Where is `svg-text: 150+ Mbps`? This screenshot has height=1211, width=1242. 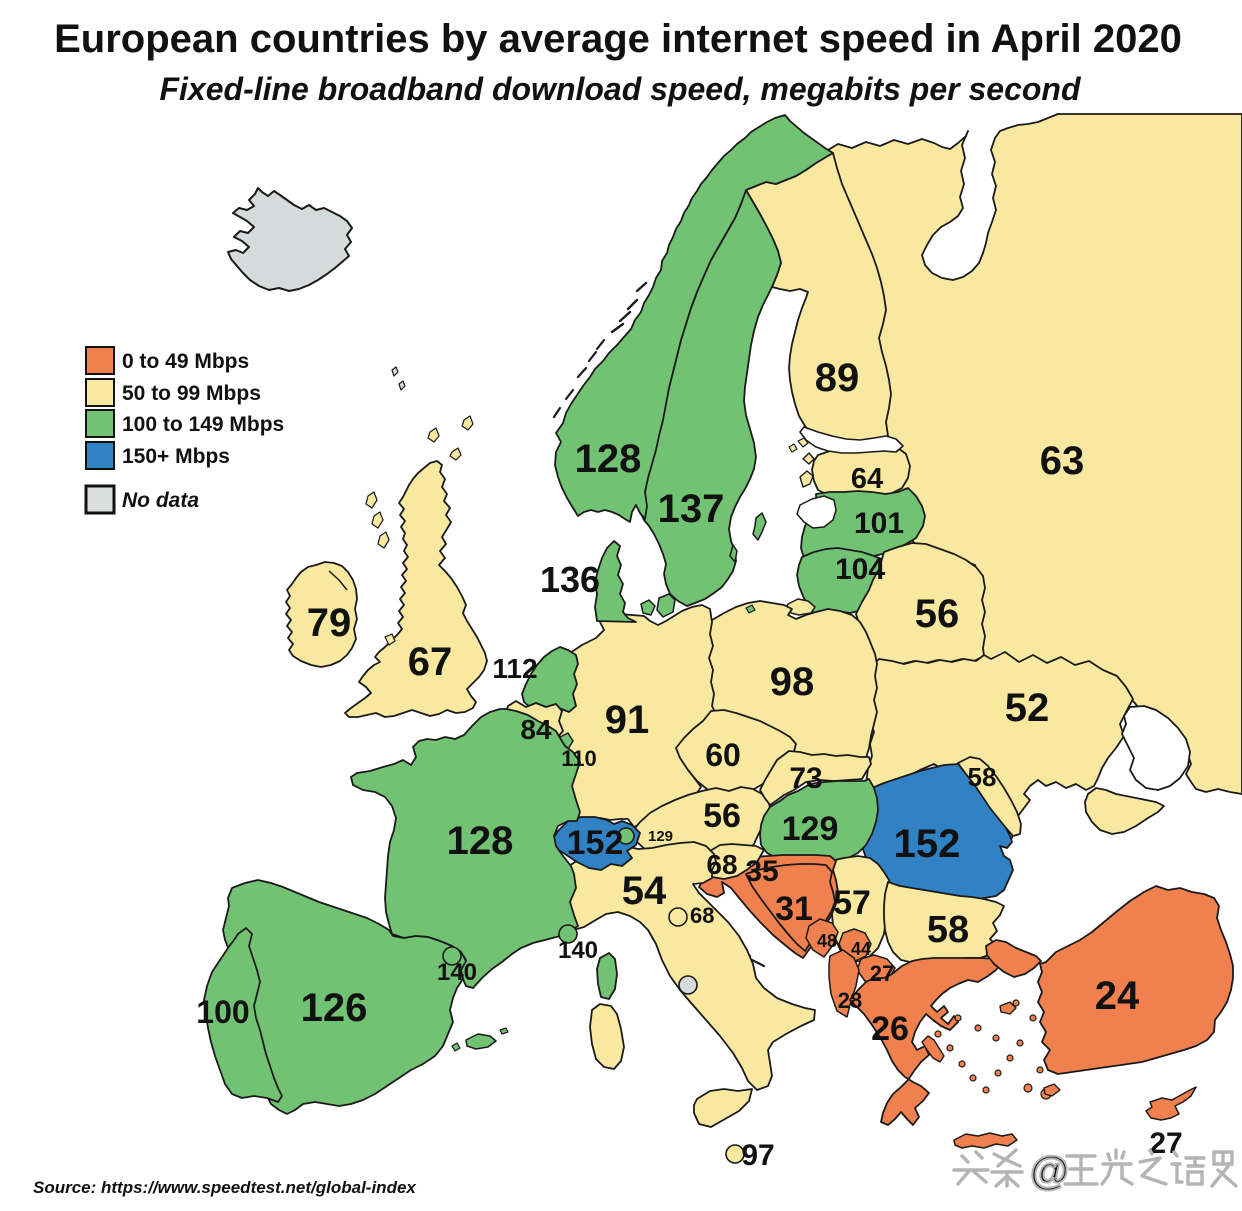 svg-text: 150+ Mbps is located at coordinates (176, 456).